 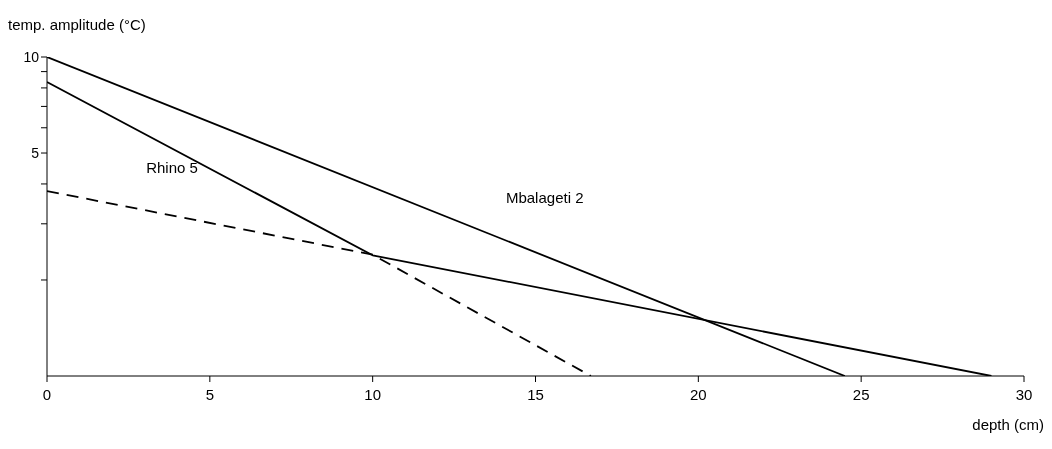 What do you see at coordinates (698, 394) in the screenshot?
I see `x-tick-label: 20` at bounding box center [698, 394].